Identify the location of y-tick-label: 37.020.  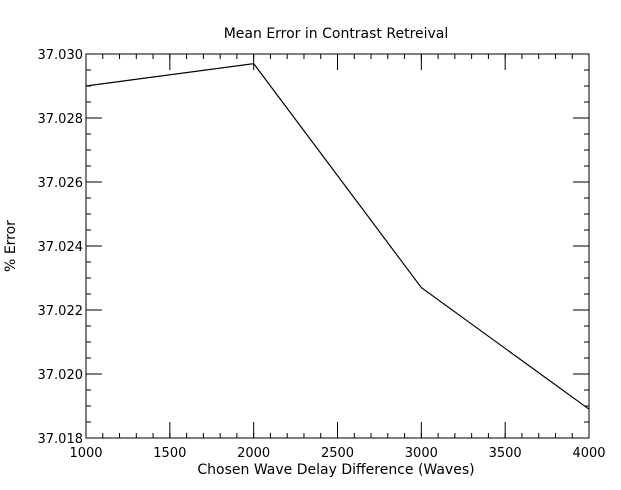
(61, 375).